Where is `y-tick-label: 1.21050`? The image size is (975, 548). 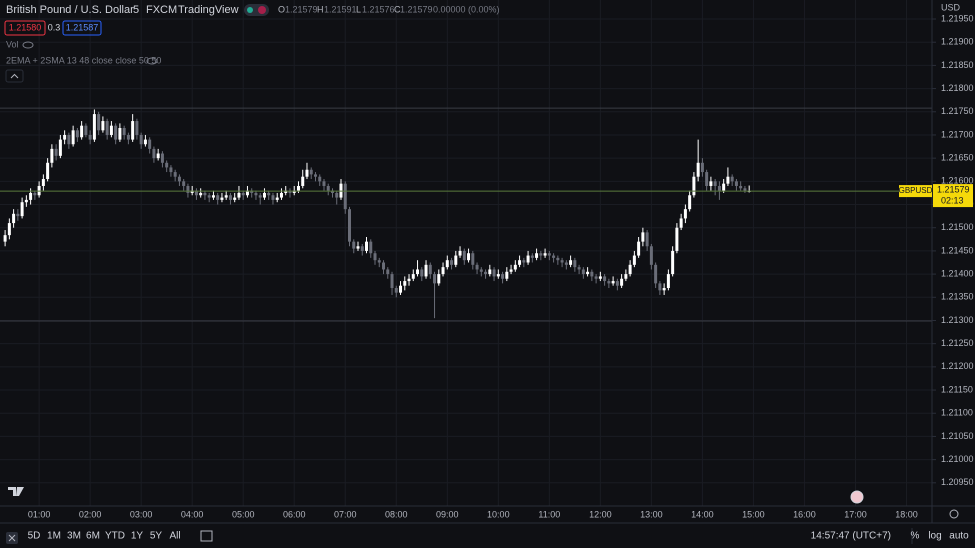 y-tick-label: 1.21050 is located at coordinates (957, 436).